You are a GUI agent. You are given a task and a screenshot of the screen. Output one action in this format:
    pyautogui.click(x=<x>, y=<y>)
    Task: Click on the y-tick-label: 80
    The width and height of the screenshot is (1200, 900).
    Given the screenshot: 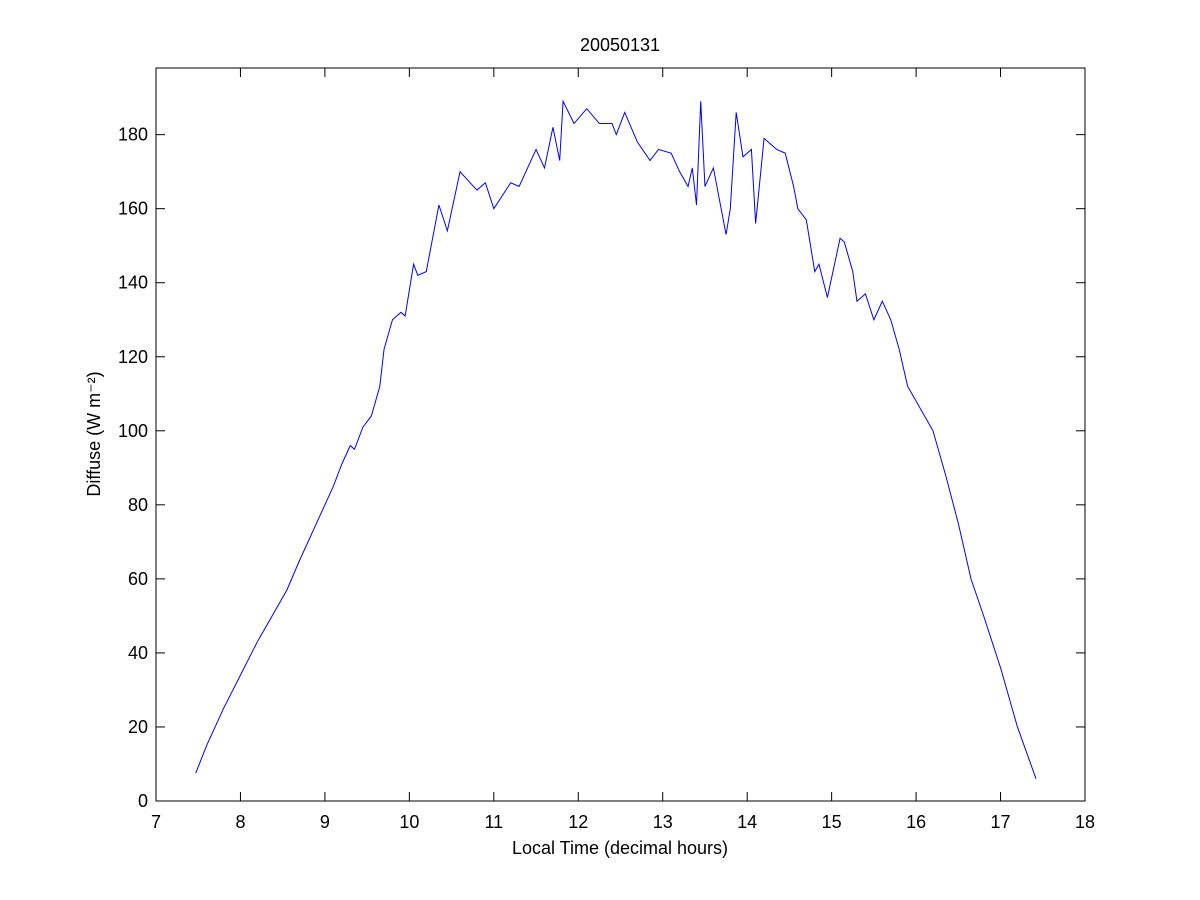 What is the action you would take?
    pyautogui.click(x=138, y=505)
    